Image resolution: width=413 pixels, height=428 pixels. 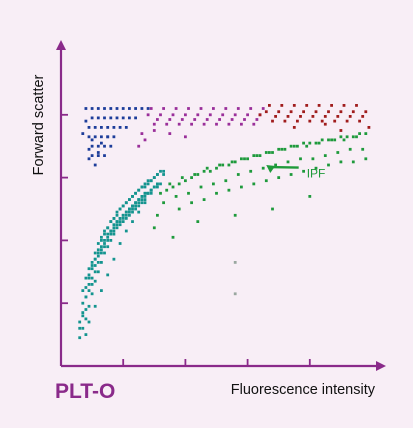 What do you see at coordinates (271, 169) in the screenshot?
I see `annotation-arrow-head` at bounding box center [271, 169].